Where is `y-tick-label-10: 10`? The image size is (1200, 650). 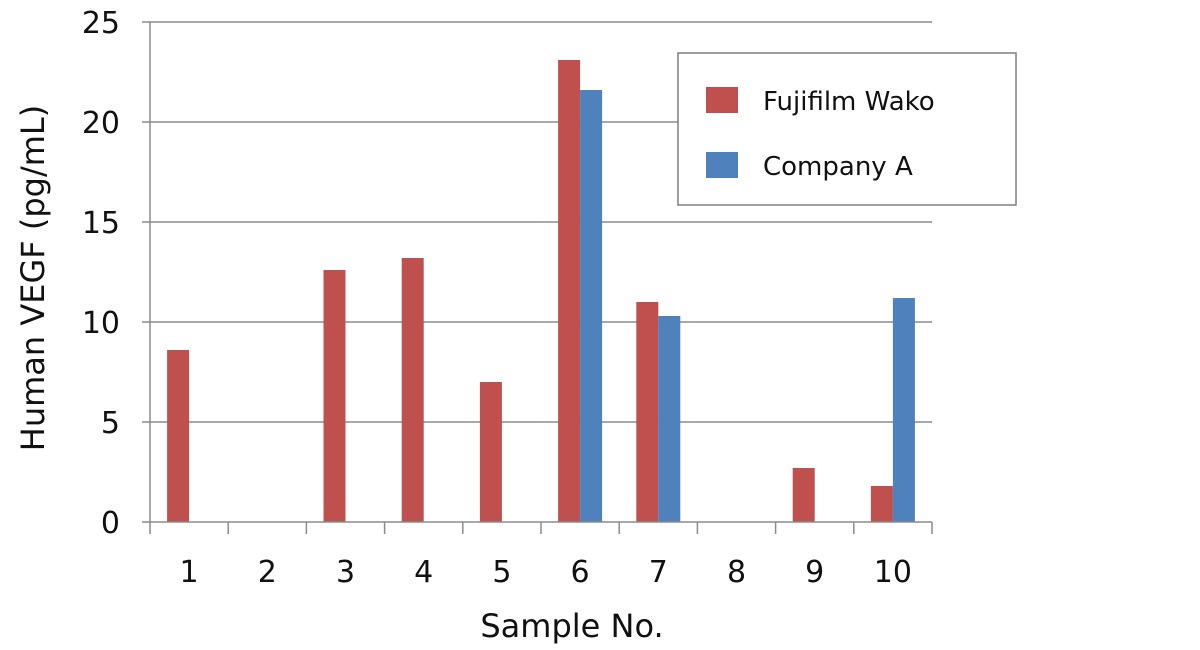 y-tick-label-10: 10 is located at coordinates (101, 323).